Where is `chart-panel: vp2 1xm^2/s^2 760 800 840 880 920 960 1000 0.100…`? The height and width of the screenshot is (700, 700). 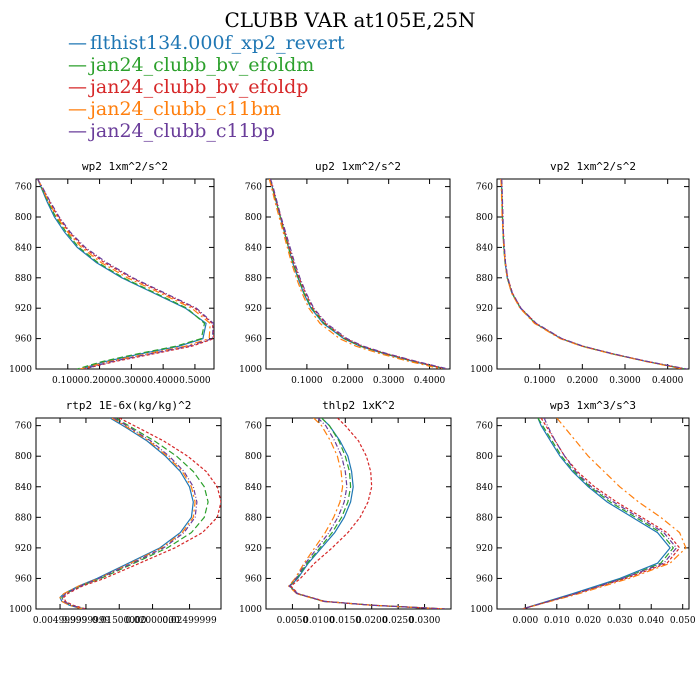
chart-panel: vp2 1xm^2/s^2 760 800 840 880 920 960 1000 0.100… is located at coordinates (580, 273).